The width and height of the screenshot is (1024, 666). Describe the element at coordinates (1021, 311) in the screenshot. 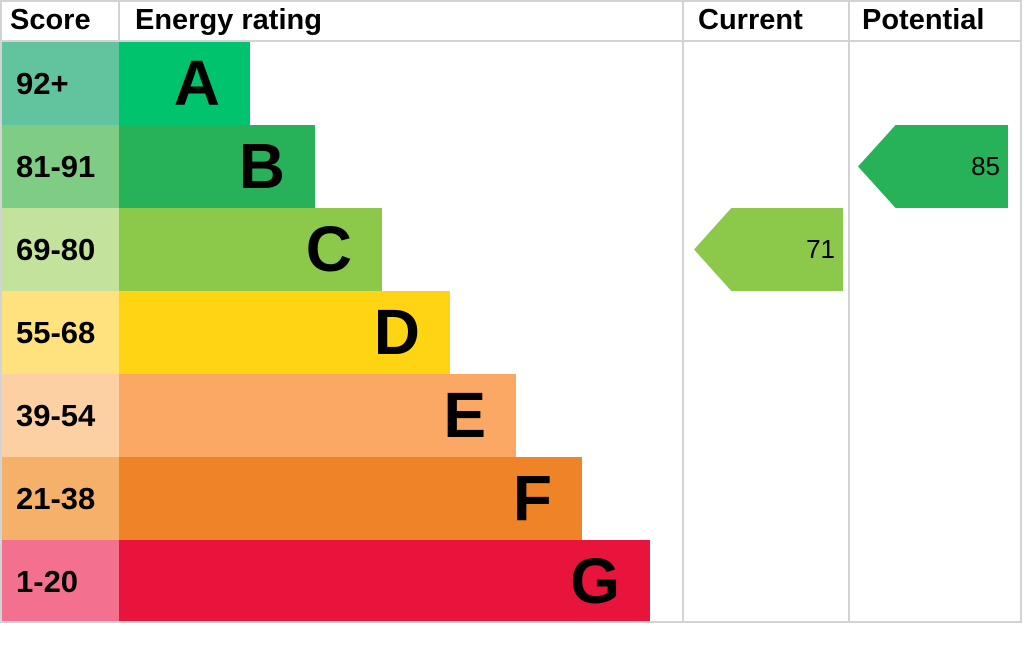

I see `divider-right` at that location.